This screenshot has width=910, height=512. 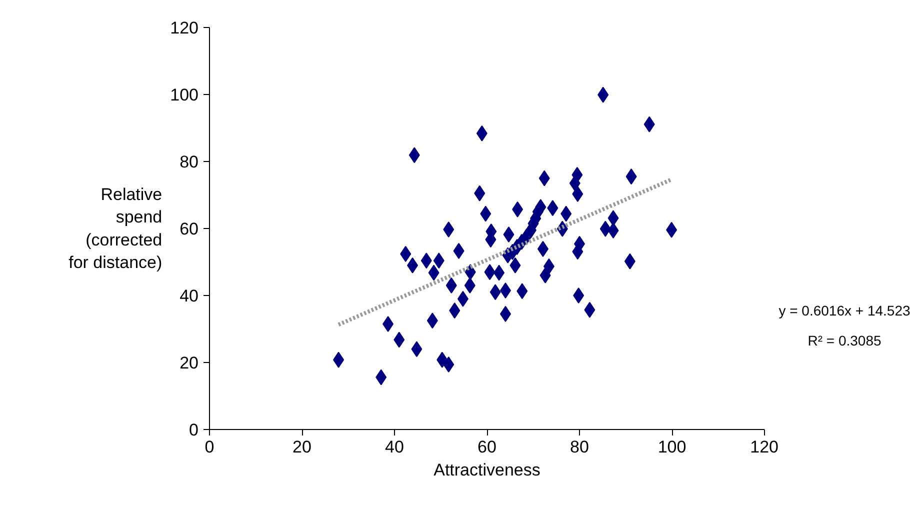 What do you see at coordinates (487, 447) in the screenshot?
I see `x-tick-label: 60` at bounding box center [487, 447].